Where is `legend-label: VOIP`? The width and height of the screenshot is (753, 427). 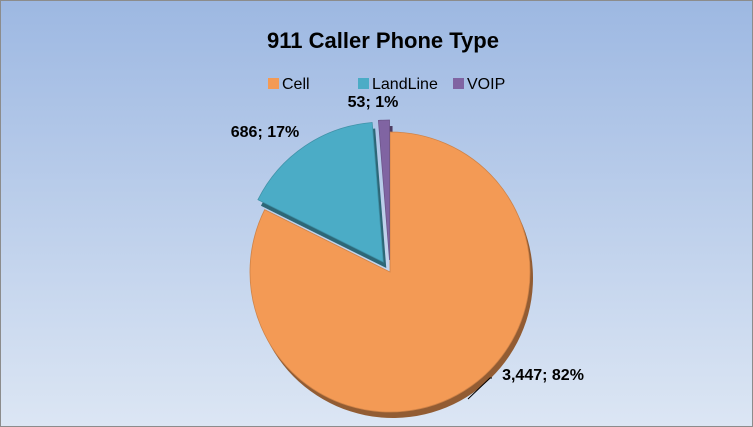 legend-label: VOIP is located at coordinates (486, 84).